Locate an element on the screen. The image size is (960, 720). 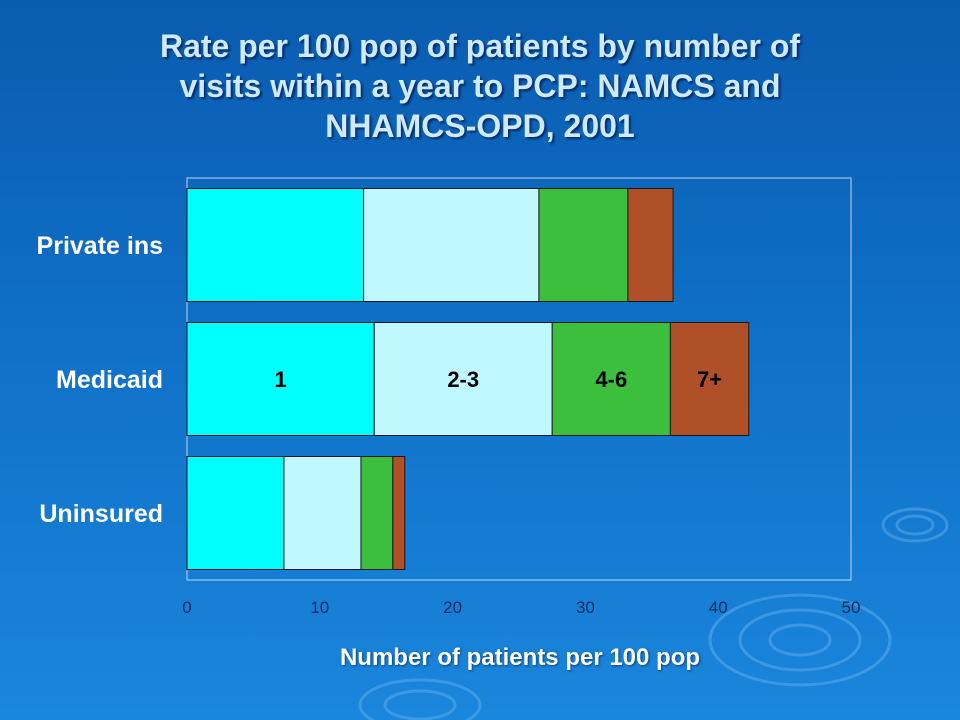
segment-label-4-6: 4-6 is located at coordinates (611, 379).